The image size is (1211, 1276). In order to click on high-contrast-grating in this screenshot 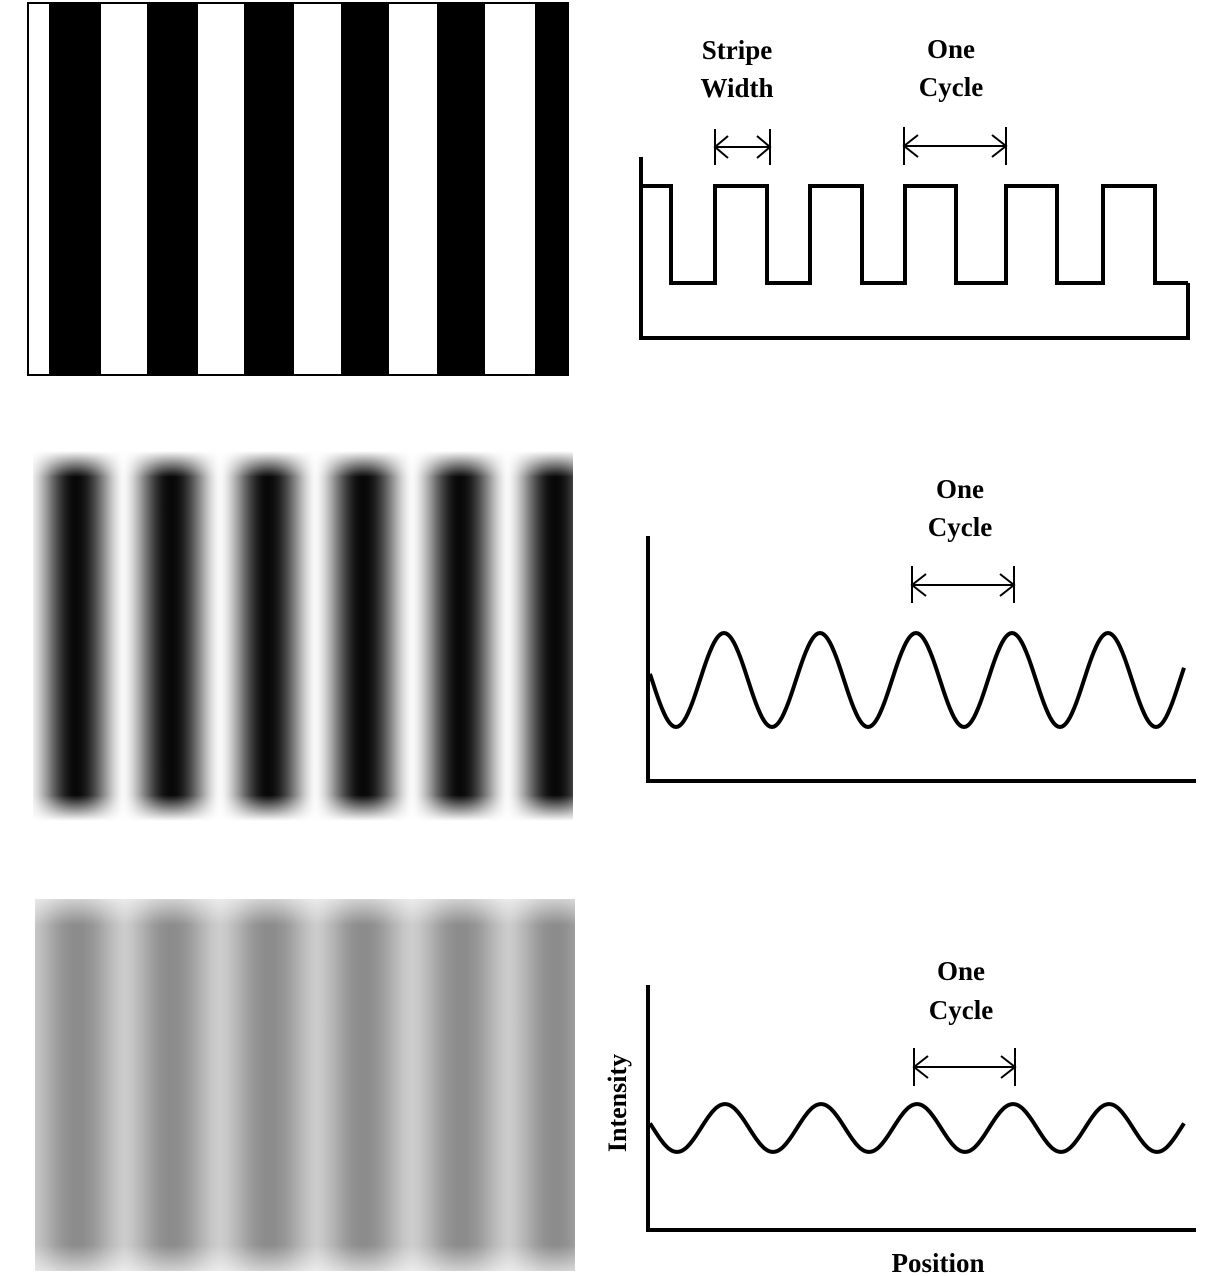, I will do `click(303, 636)`.